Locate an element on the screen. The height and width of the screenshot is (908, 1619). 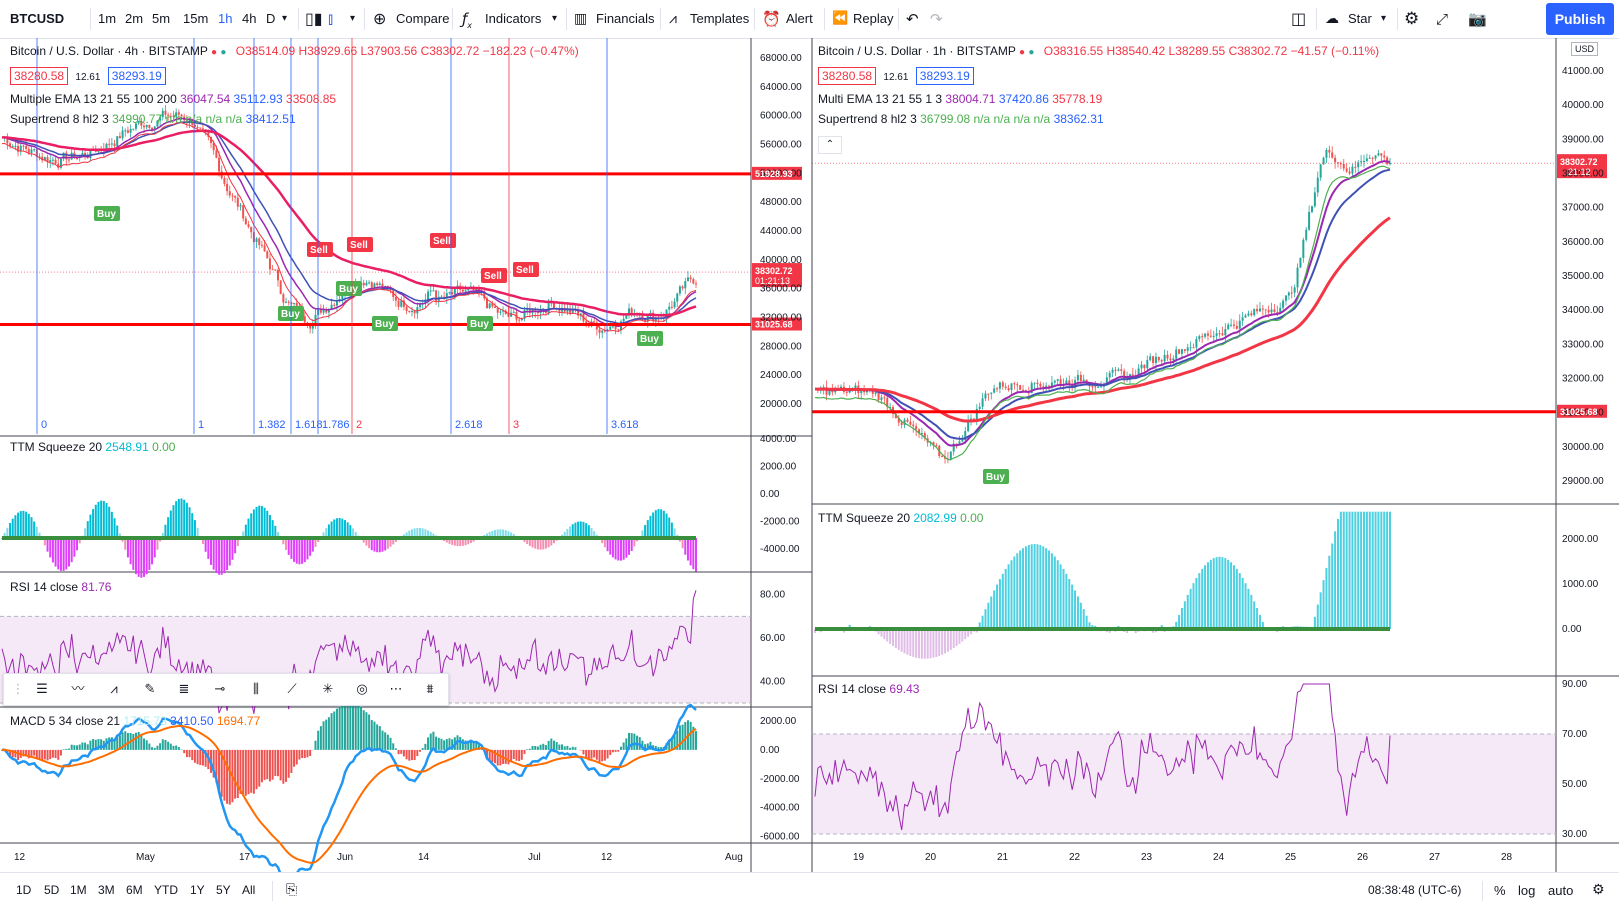
replay-icon: ⏪ is located at coordinates (840, 19).